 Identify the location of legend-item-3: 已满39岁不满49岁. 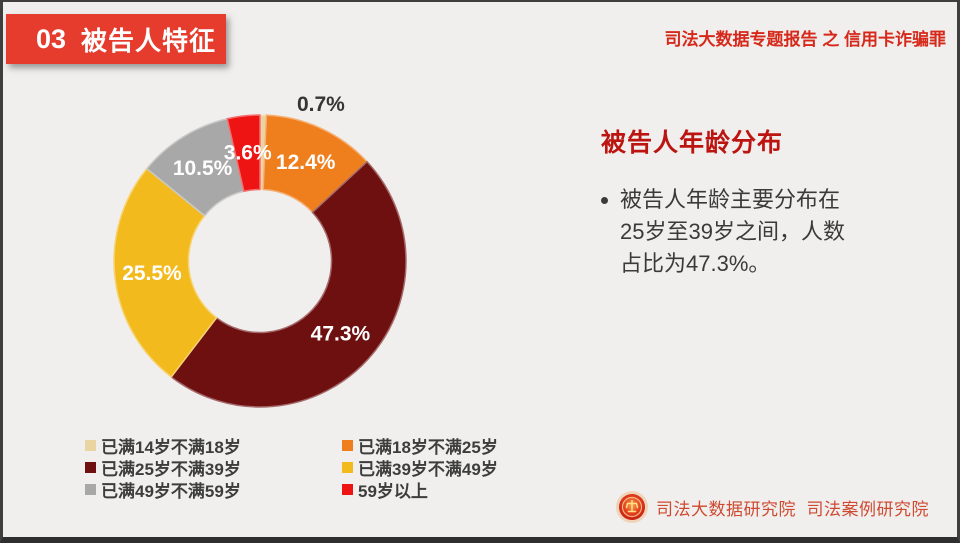
(420, 467).